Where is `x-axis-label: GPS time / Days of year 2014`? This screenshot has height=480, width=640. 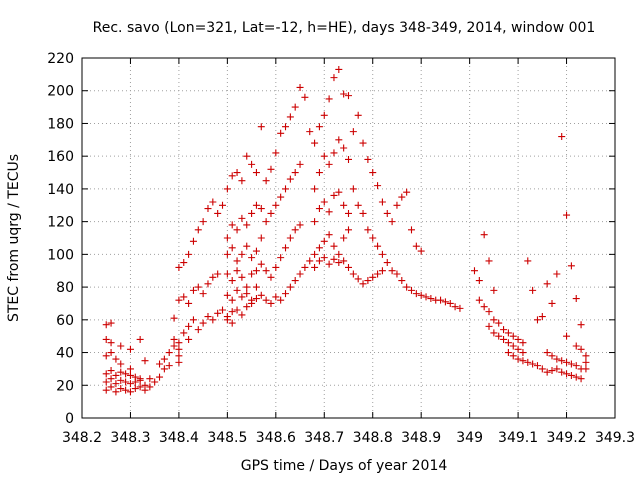 x-axis-label: GPS time / Days of year 2014 is located at coordinates (344, 466).